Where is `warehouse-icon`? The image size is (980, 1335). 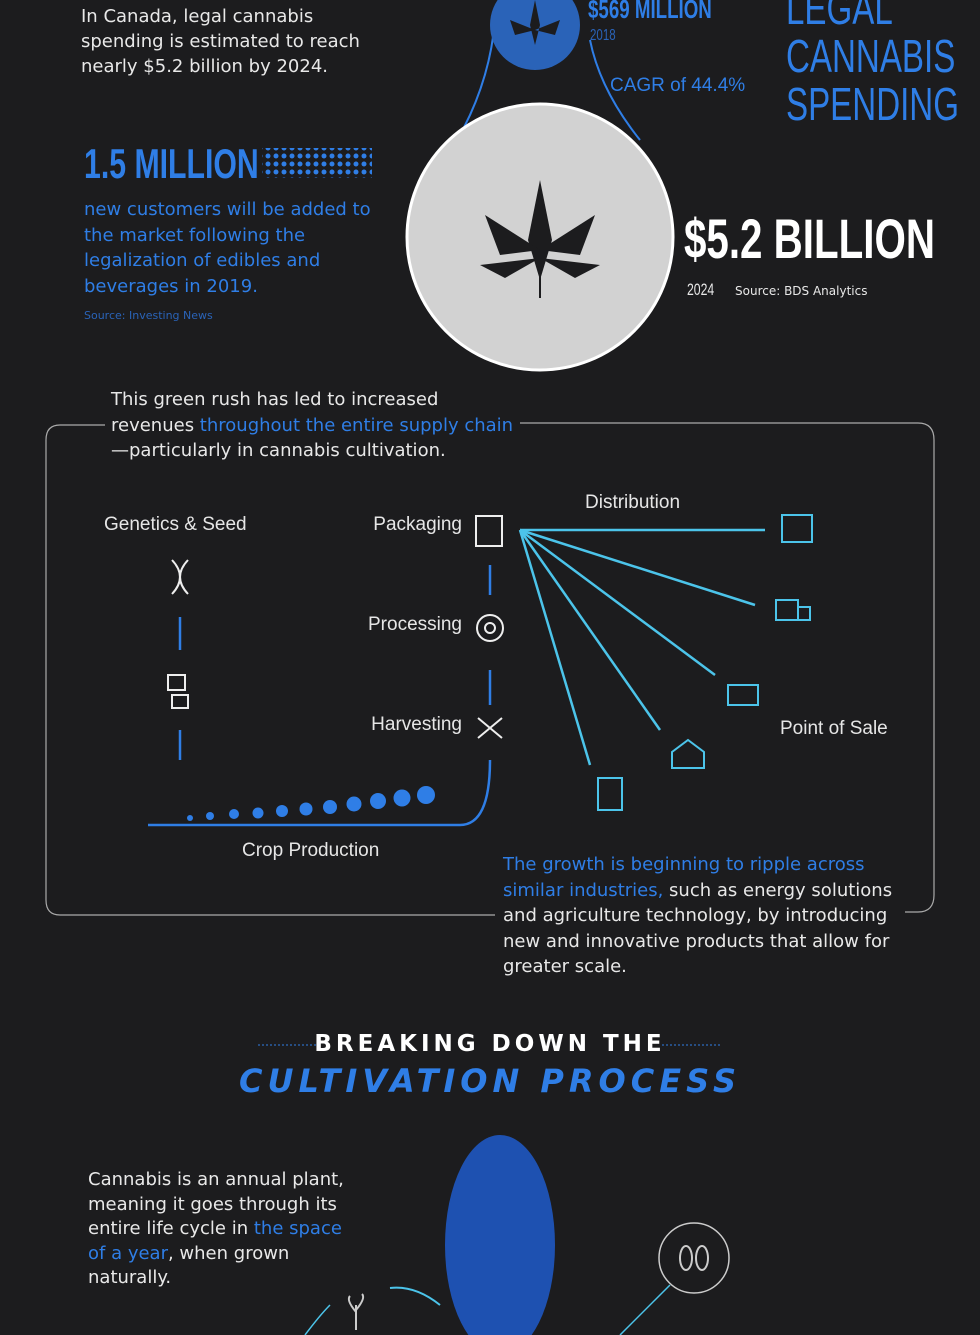
warehouse-icon is located at coordinates (688, 753).